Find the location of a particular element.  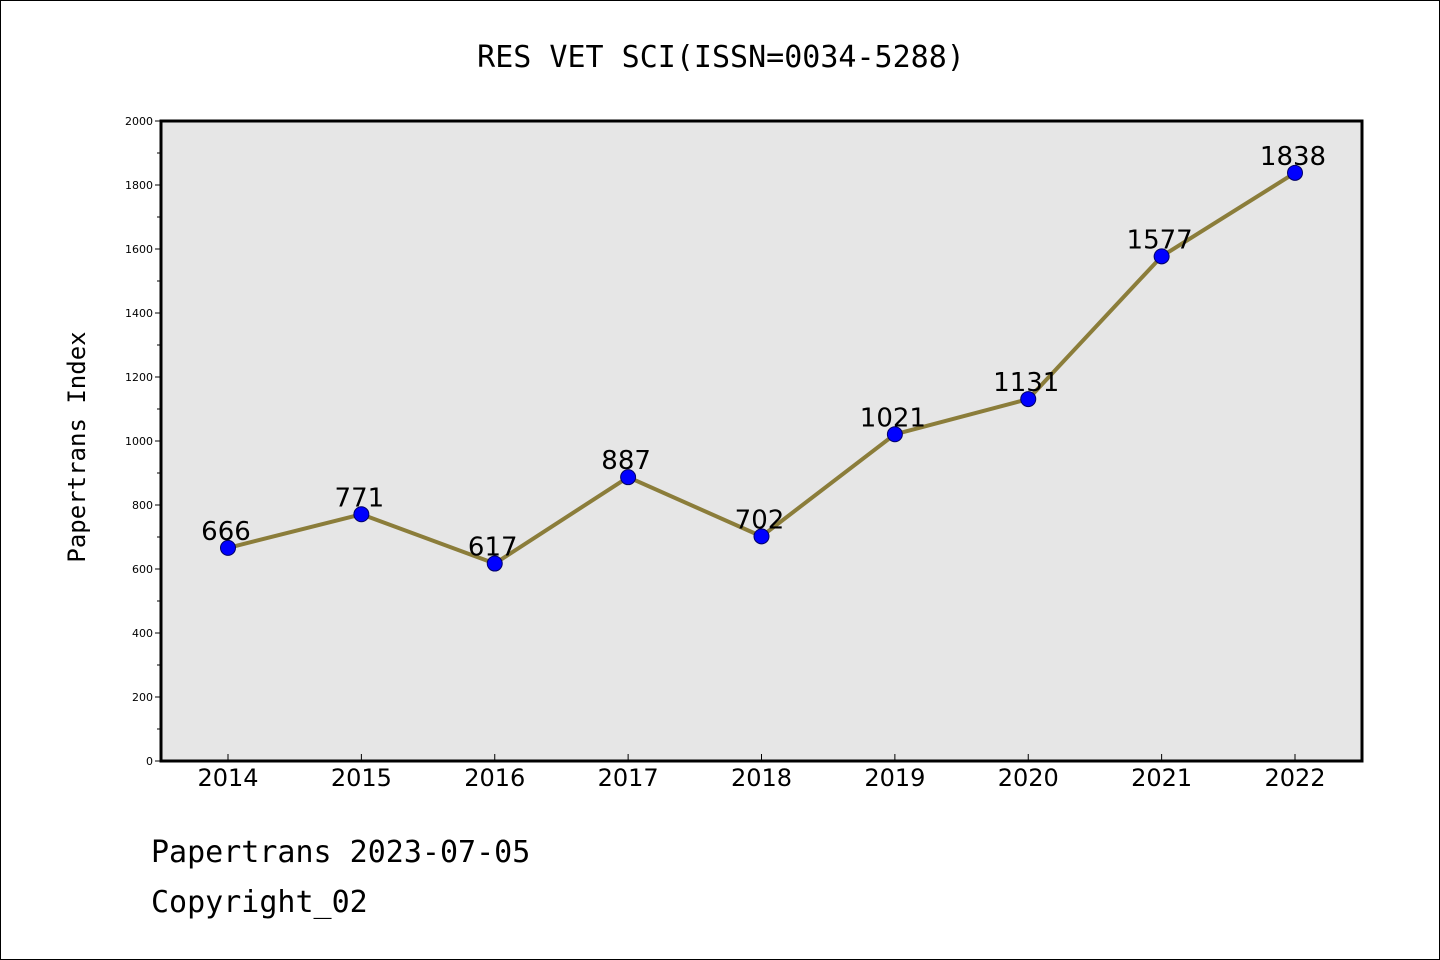

x-tick-label: 2022 is located at coordinates (1294, 778).